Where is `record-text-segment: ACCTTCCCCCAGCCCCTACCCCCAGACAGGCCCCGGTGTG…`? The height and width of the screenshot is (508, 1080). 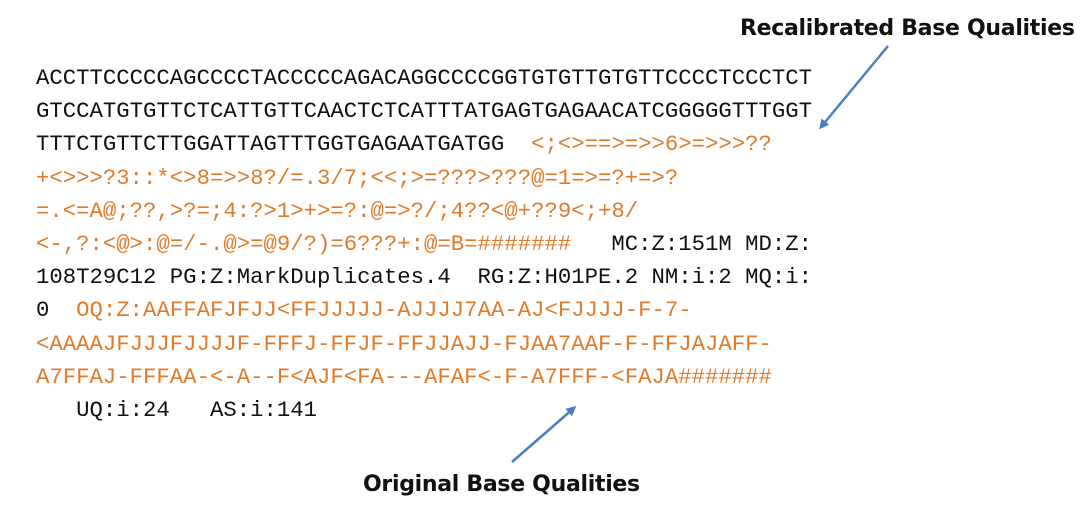 record-text-segment: ACCTTCCCCCAGCCCCTACCCCCAGACAGGCCCCGGTGTG… is located at coordinates (424, 78).